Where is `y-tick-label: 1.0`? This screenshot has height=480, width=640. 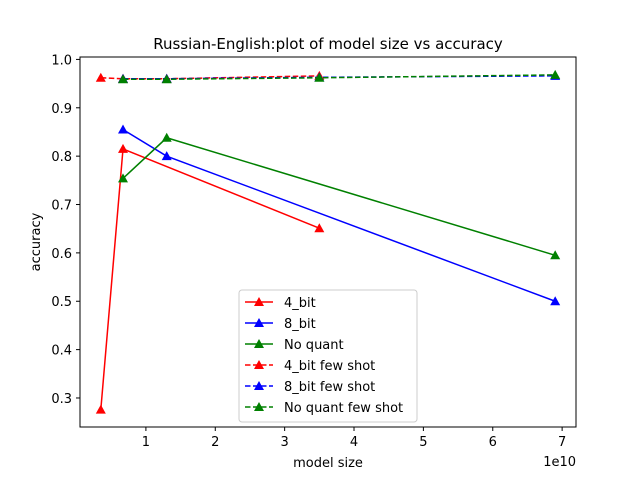
y-tick-label: 1.0 is located at coordinates (61, 60).